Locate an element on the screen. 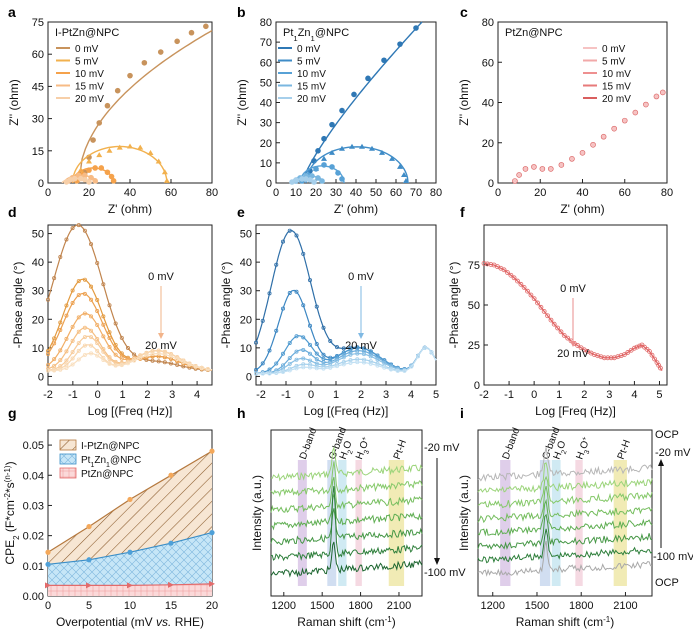 The image size is (693, 634). y-tick-label: 10 is located at coordinates (266, 164).